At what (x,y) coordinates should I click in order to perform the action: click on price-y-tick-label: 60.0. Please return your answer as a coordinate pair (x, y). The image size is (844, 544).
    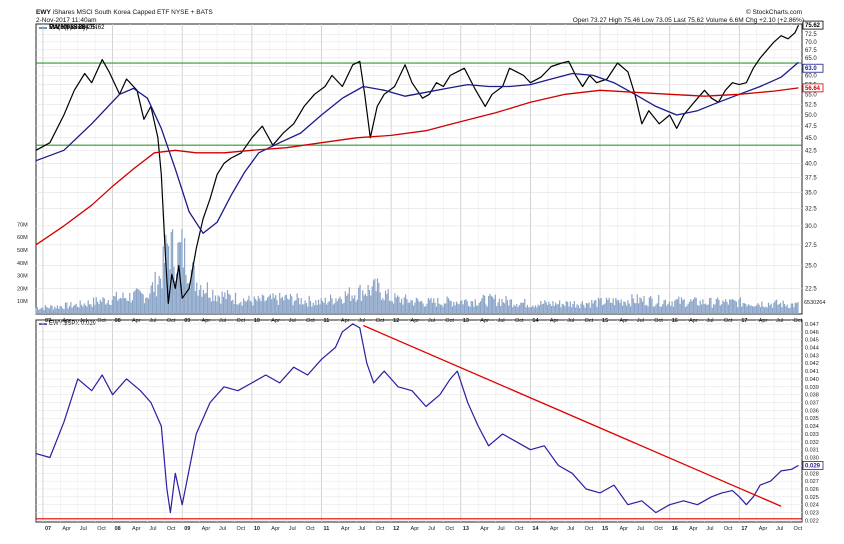
    Looking at the image, I should click on (811, 76).